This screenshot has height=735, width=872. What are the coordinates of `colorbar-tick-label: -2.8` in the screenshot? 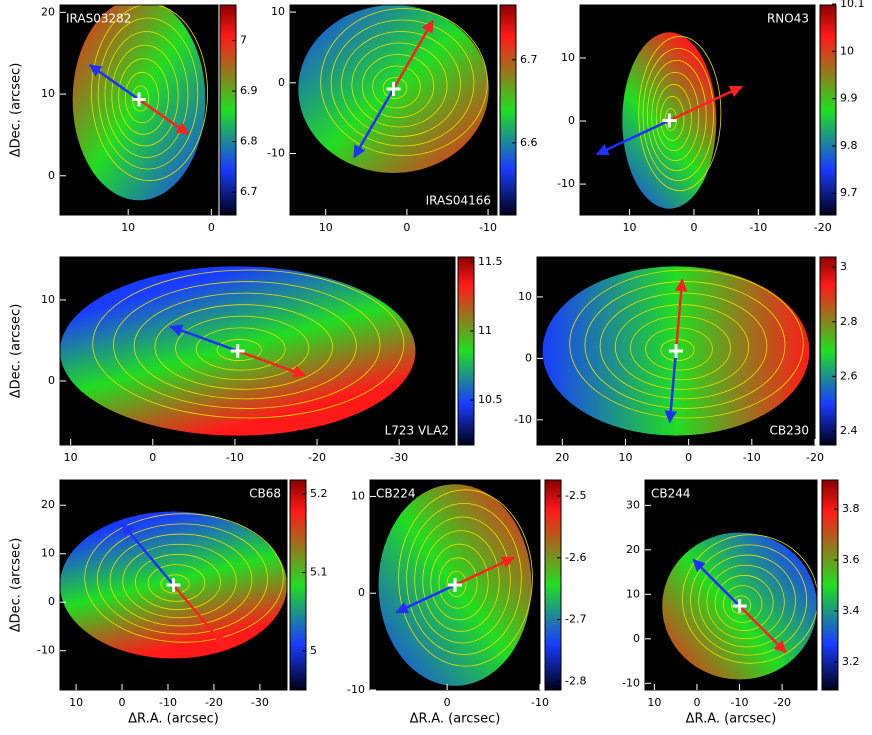 It's located at (575, 680).